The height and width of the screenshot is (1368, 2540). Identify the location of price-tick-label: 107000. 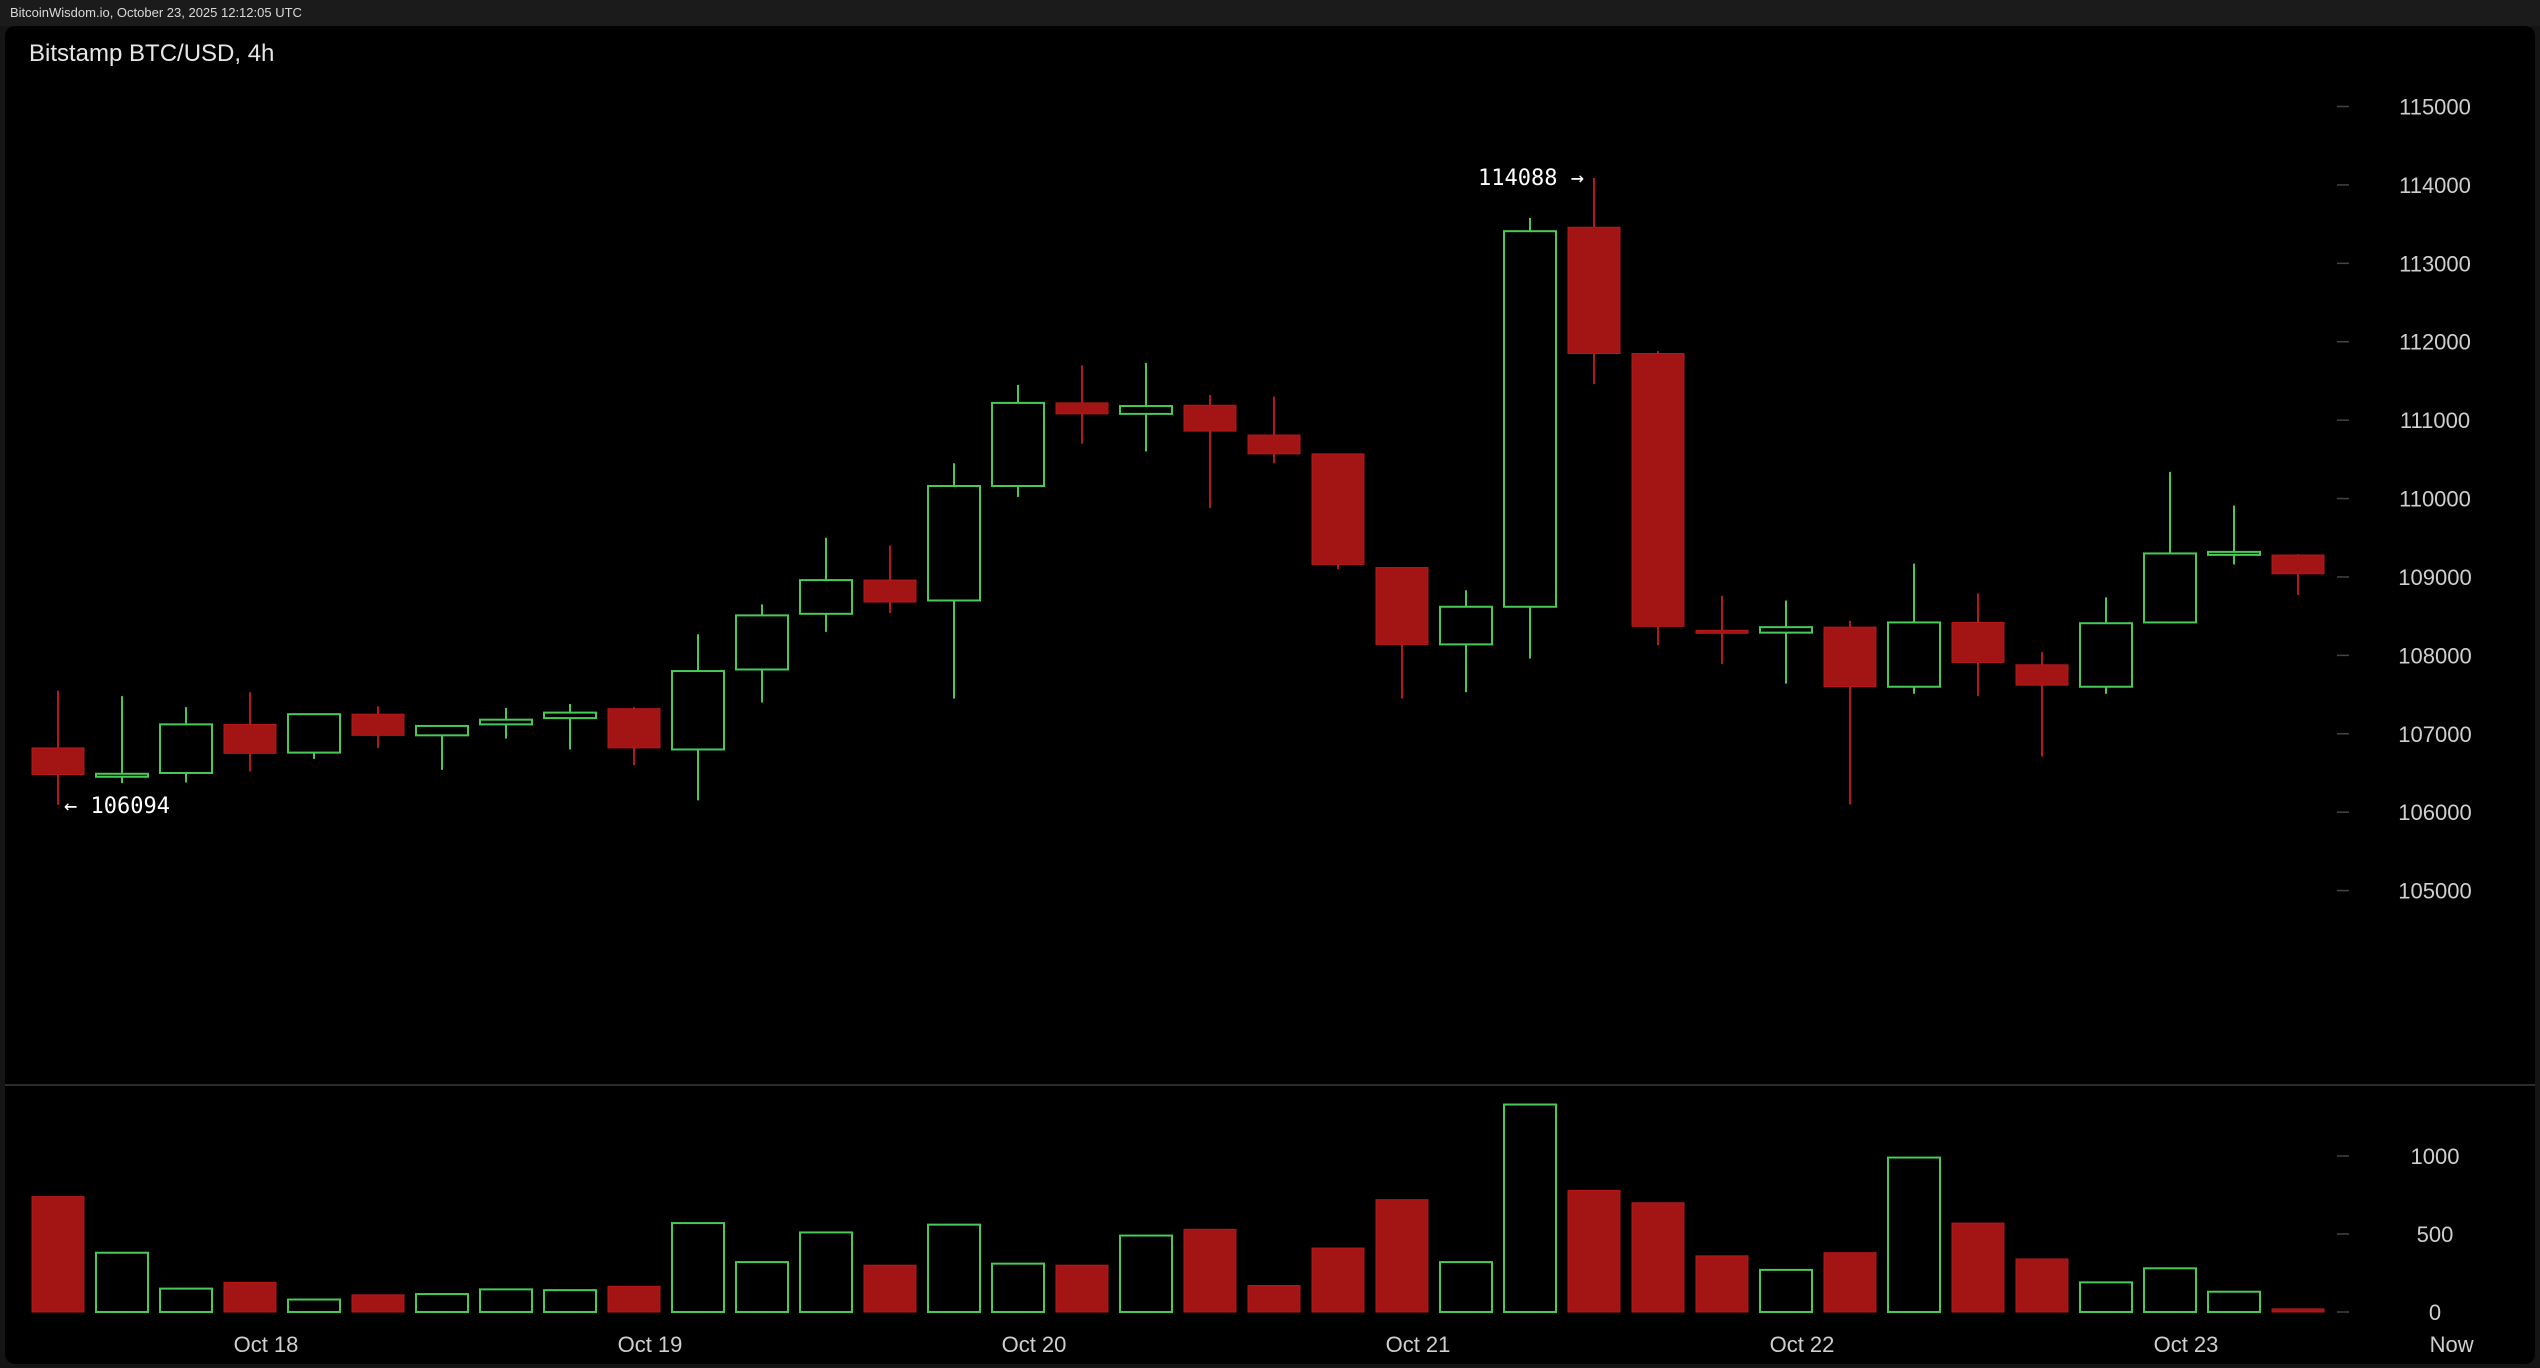
(2434, 734).